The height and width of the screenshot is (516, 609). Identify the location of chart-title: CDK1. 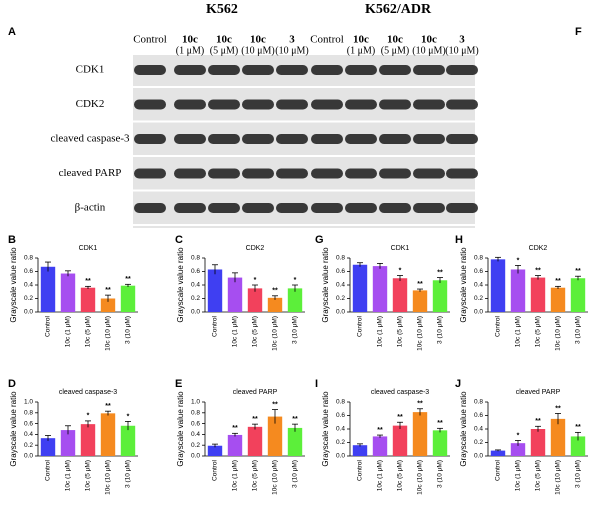
(400, 248).